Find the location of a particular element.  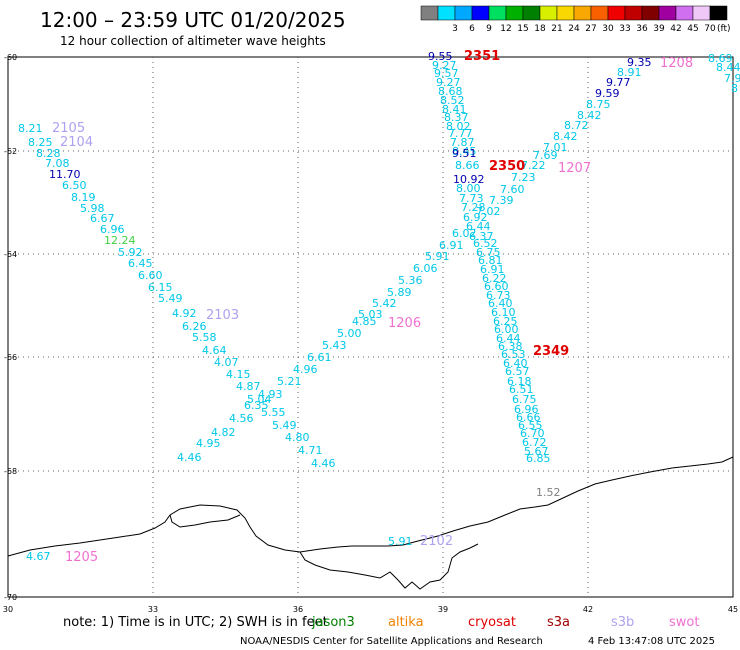

wave-height-label: 4.64 is located at coordinates (214, 350).